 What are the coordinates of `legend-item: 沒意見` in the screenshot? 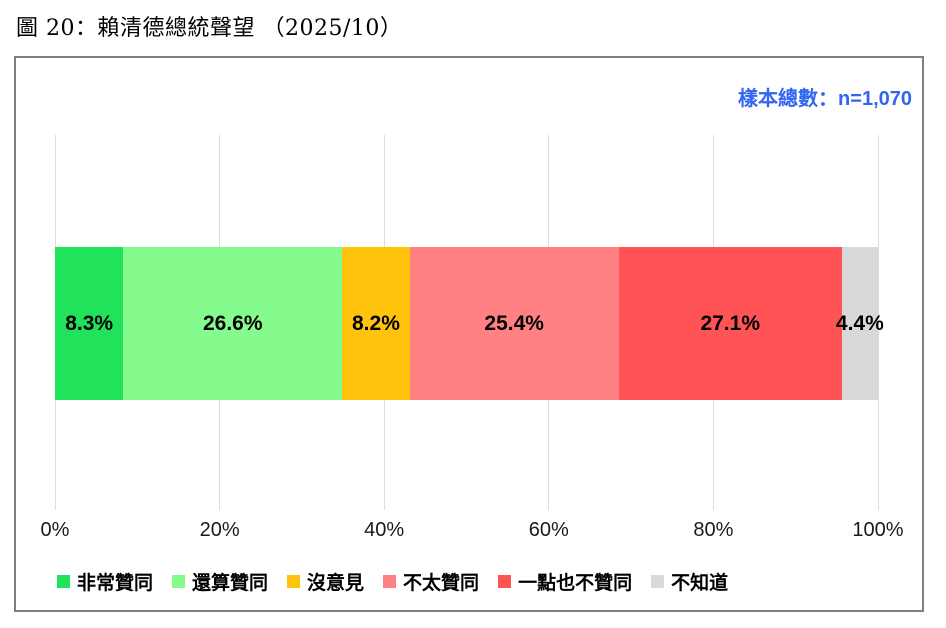 It's located at (325, 581).